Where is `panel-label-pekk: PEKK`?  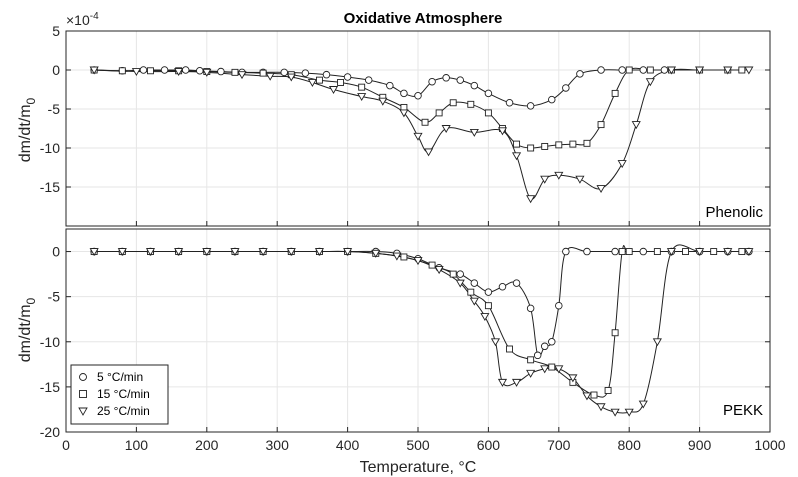 panel-label-pekk: PEKK is located at coordinates (743, 410).